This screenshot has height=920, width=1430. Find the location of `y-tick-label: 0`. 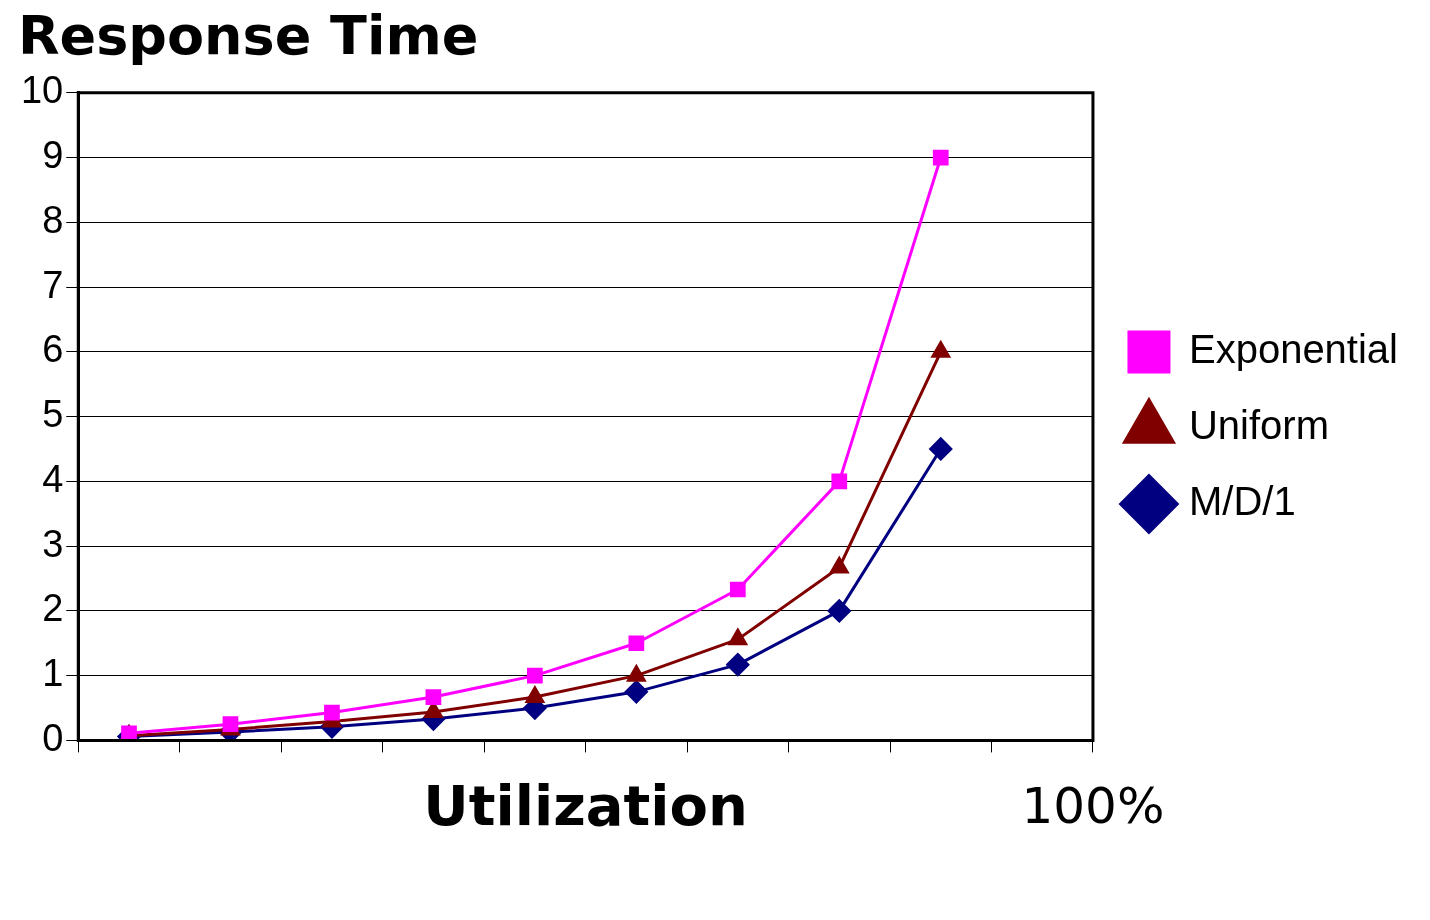

y-tick-label: 0 is located at coordinates (53, 737).